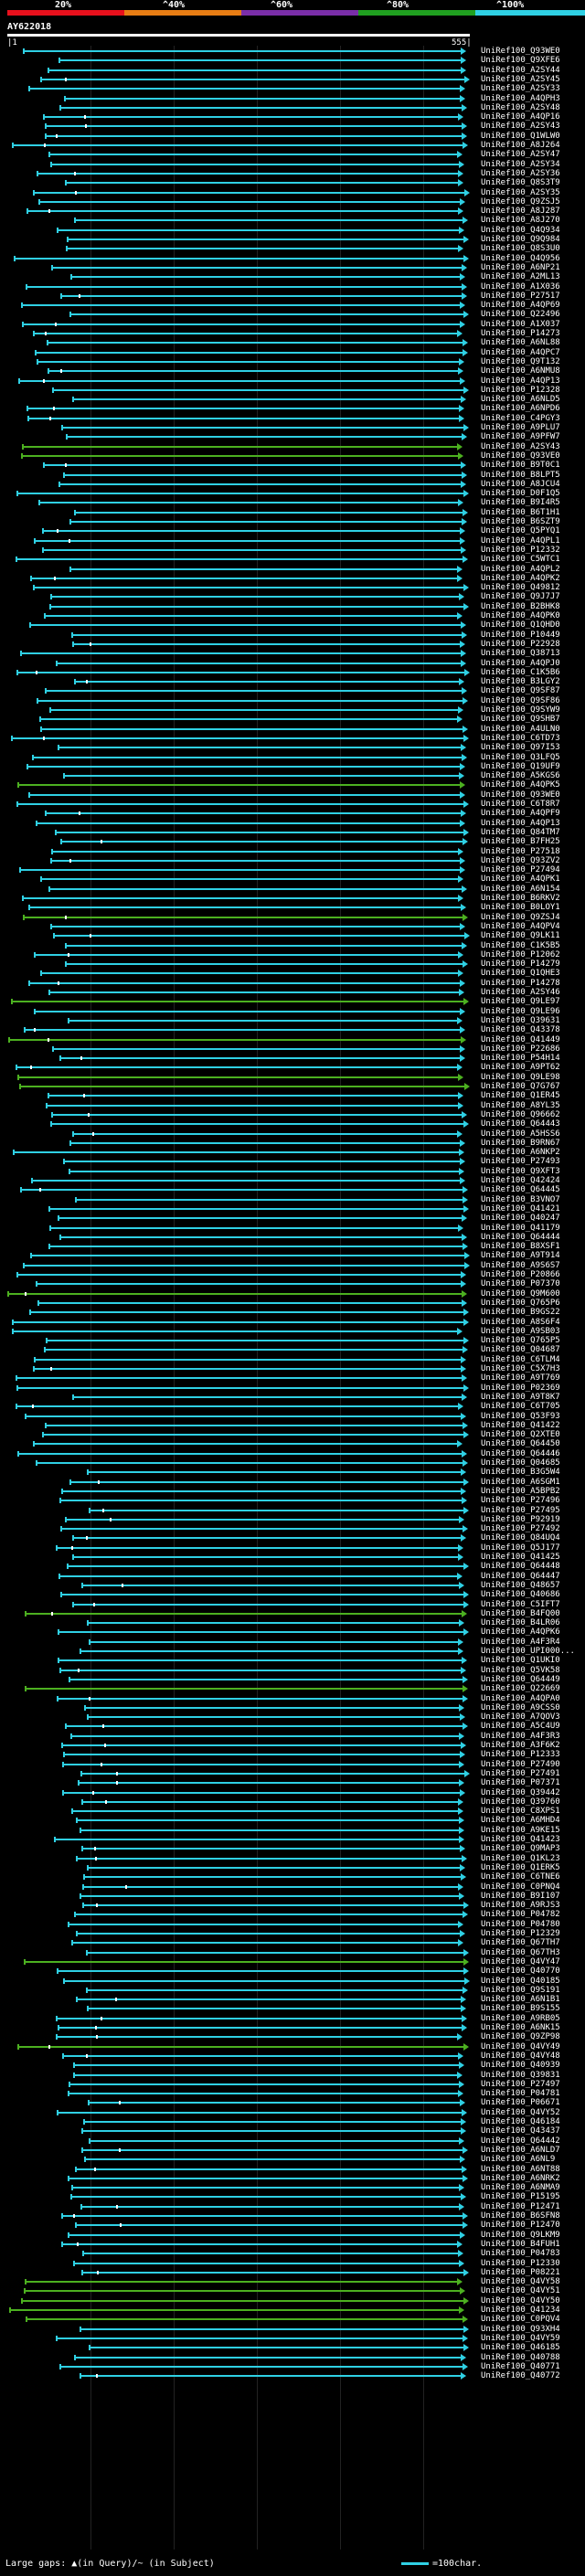 This screenshot has width=585, height=2576. Describe the element at coordinates (520, 2376) in the screenshot. I see `hit-label: UniRef100_Q40772` at that location.